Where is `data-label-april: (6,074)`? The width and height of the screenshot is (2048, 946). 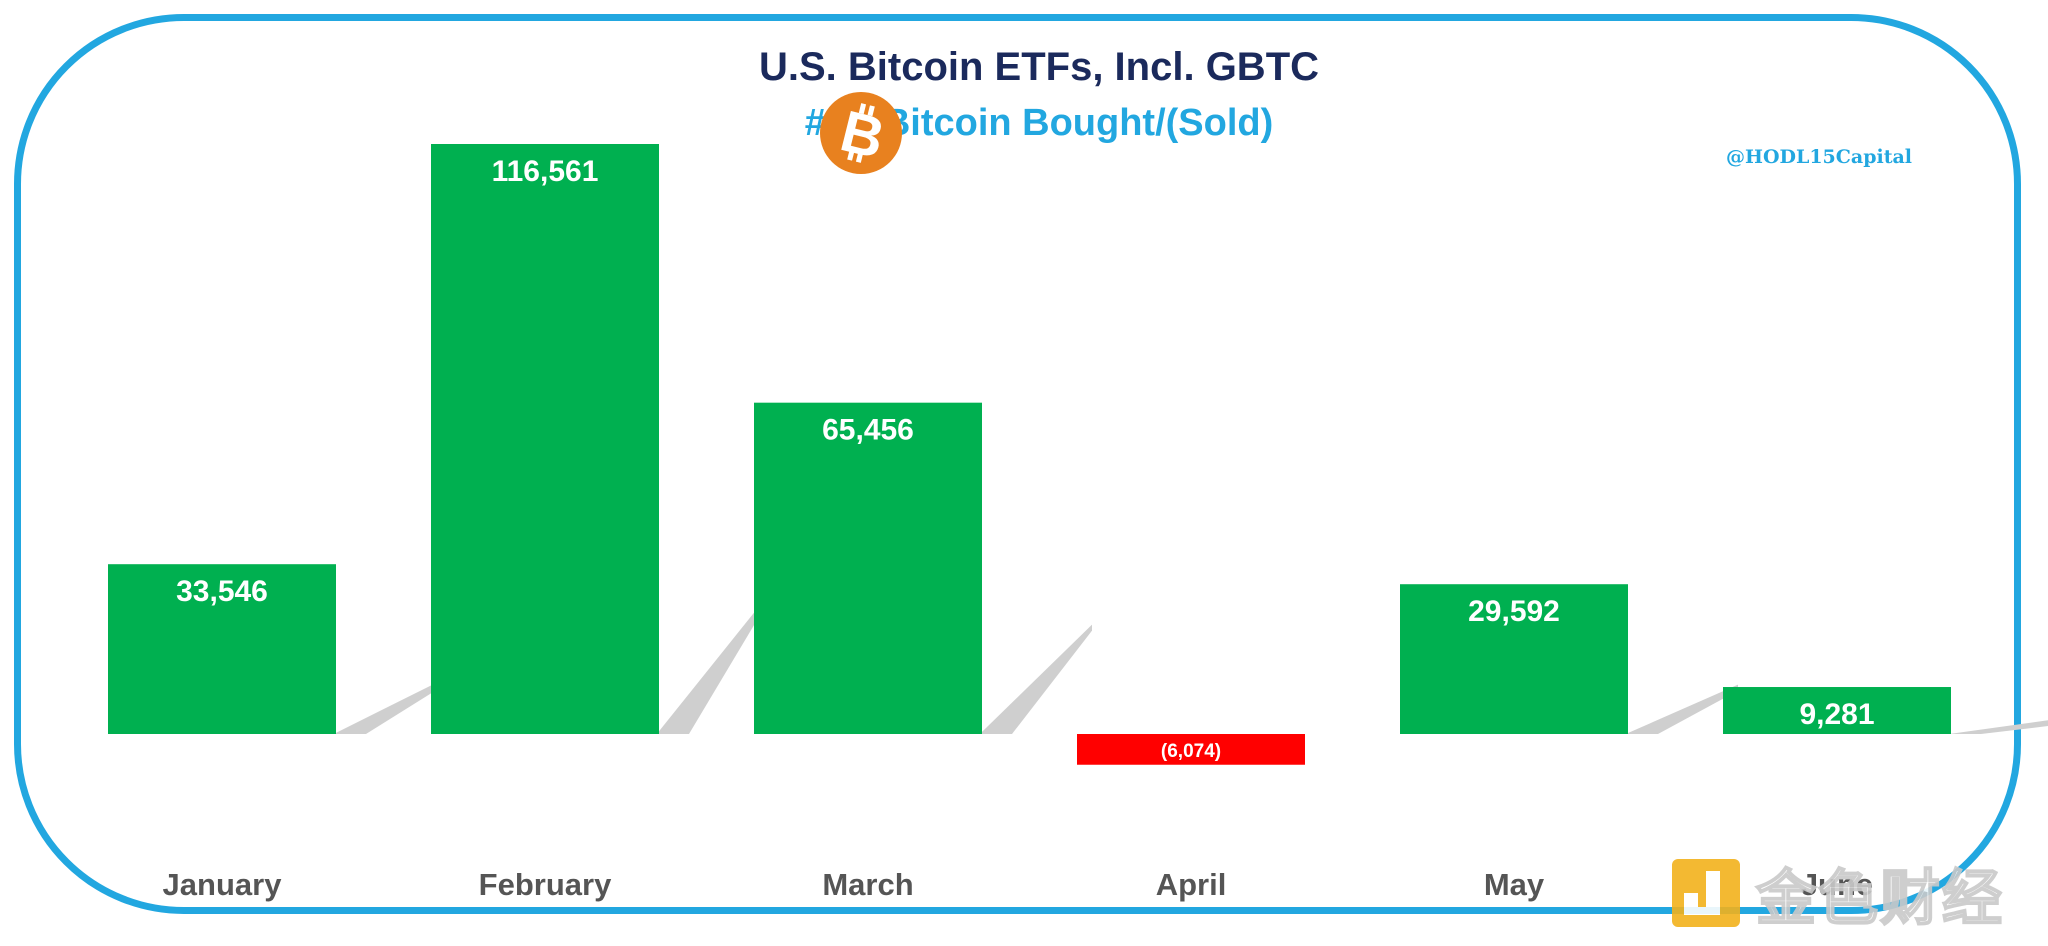 data-label-april: (6,074) is located at coordinates (1191, 751).